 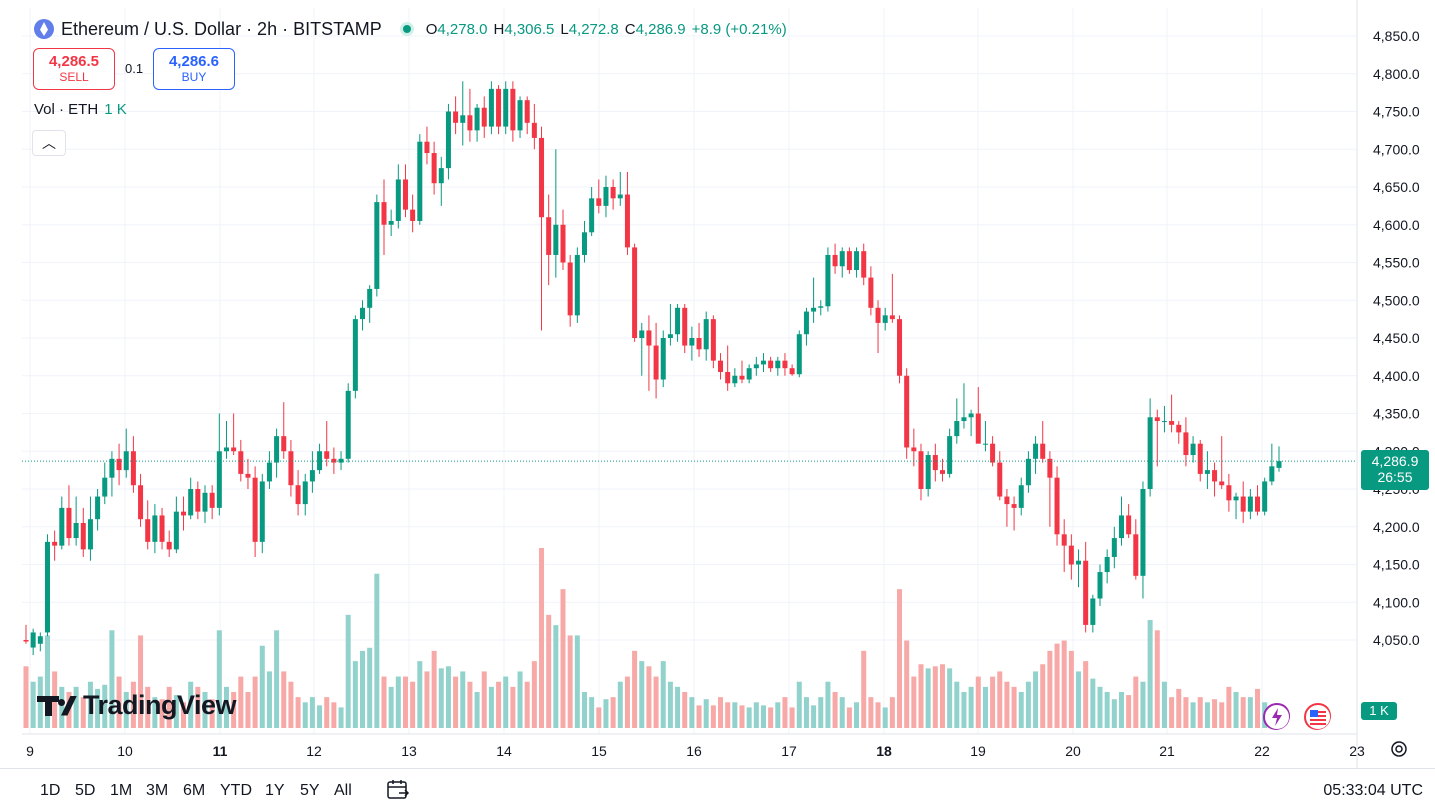 I want to click on last-price-value: 4,286.9, so click(x=1395, y=461).